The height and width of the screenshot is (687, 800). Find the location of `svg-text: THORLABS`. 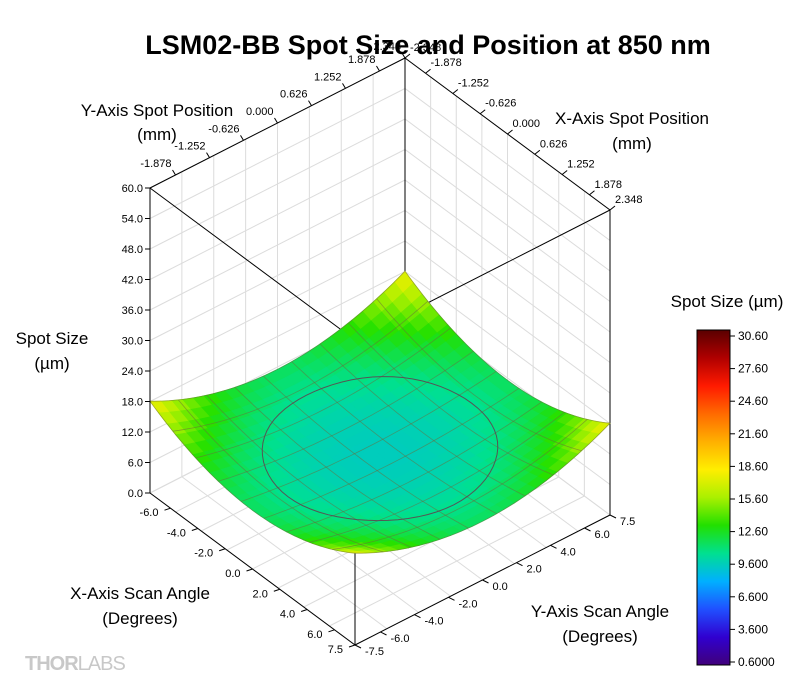

svg-text: THORLABS is located at coordinates (75, 664).